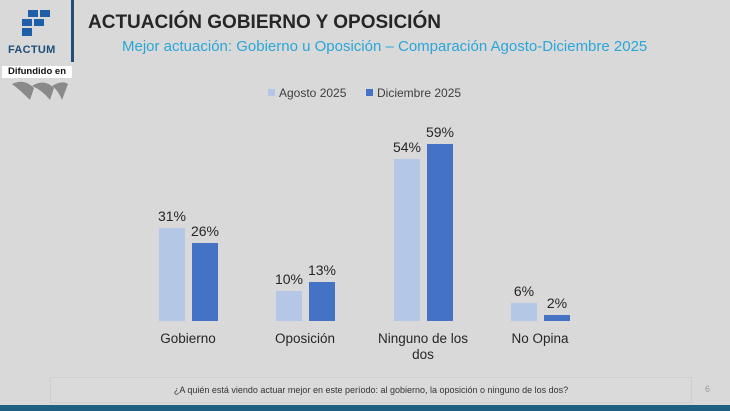  I want to click on category-label: Ninguno de los, so click(423, 338).